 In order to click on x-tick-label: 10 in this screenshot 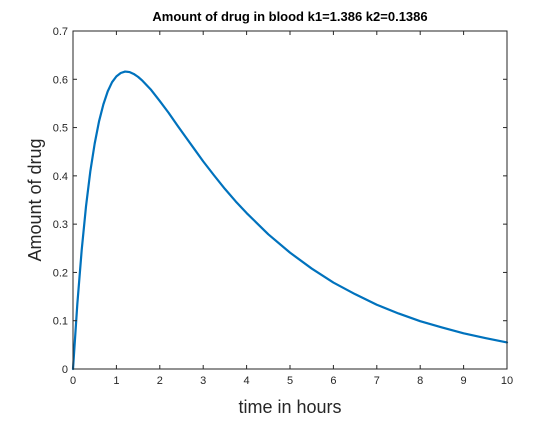, I will do `click(507, 381)`.